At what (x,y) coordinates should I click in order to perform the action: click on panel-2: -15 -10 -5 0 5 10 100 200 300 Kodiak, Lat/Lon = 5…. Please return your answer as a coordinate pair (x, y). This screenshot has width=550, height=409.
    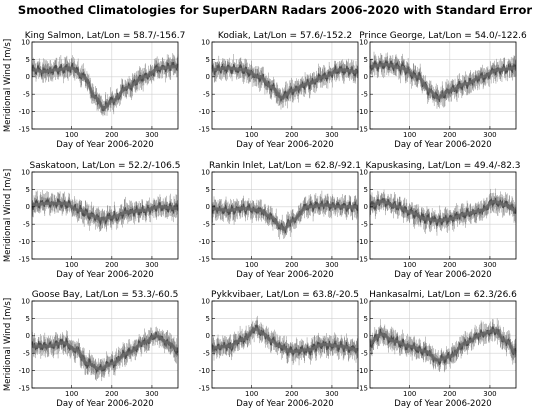
    Looking at the image, I should click on (279, 90).